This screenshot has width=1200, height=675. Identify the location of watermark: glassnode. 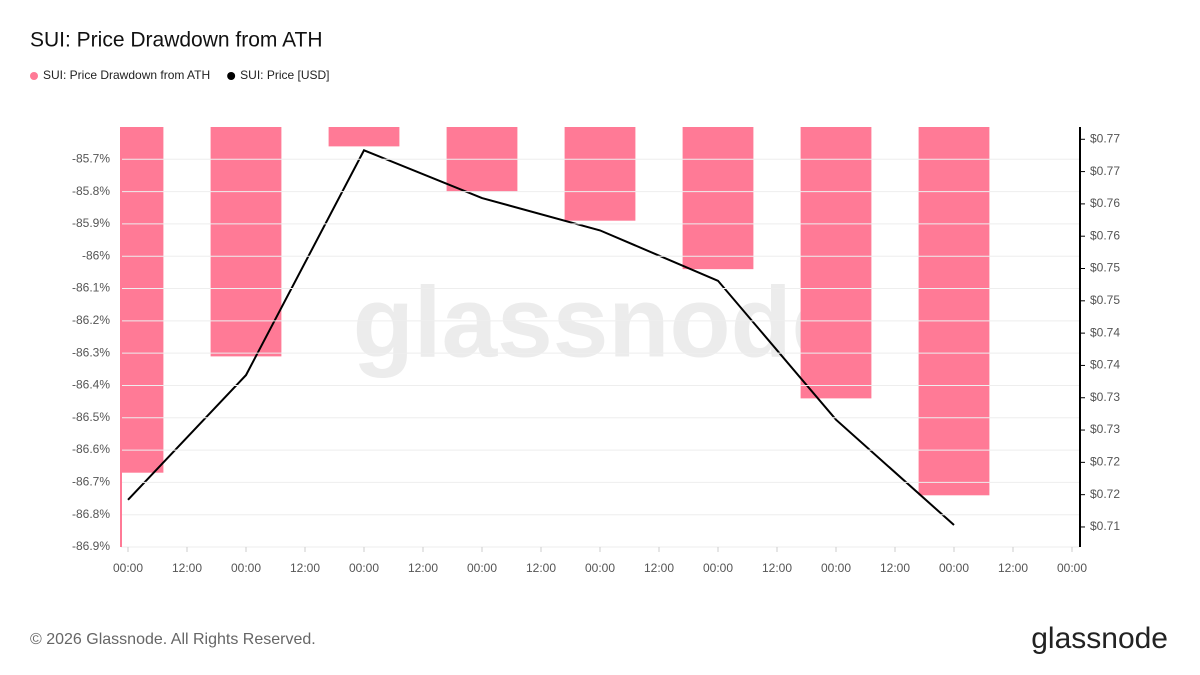
(600, 322).